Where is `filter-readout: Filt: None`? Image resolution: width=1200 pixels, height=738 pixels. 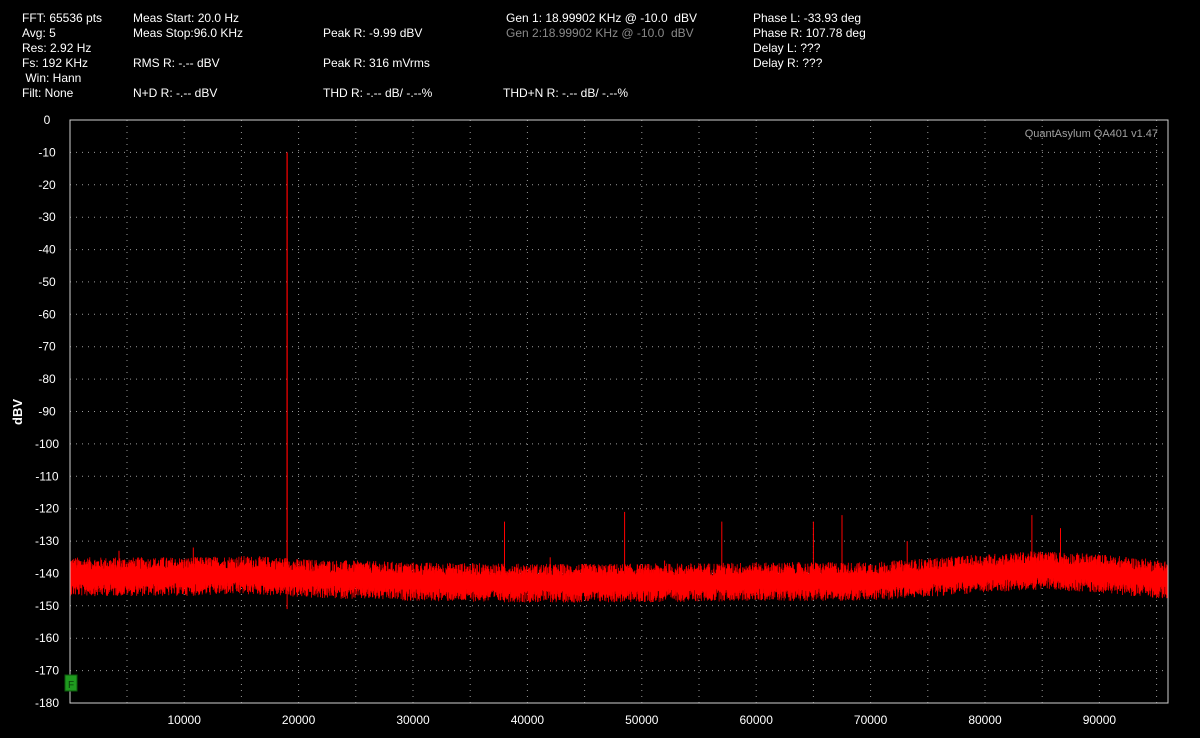 filter-readout: Filt: None is located at coordinates (48, 93).